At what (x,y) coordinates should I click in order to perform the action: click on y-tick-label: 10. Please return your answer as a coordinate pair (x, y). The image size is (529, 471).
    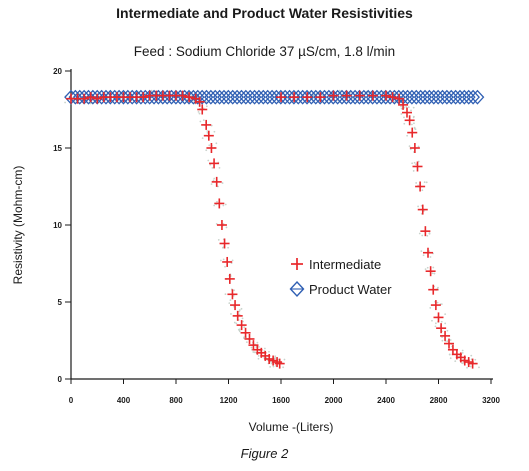
    Looking at the image, I should click on (57, 225).